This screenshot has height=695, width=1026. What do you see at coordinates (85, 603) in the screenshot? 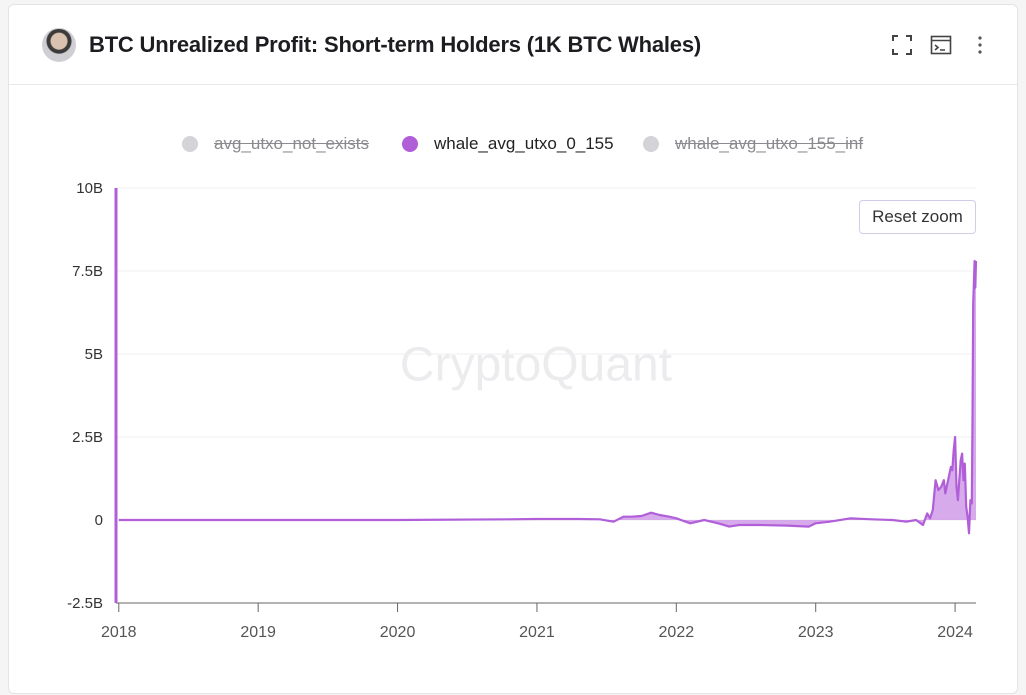
I see `y-tick-label: -2.5B` at bounding box center [85, 603].